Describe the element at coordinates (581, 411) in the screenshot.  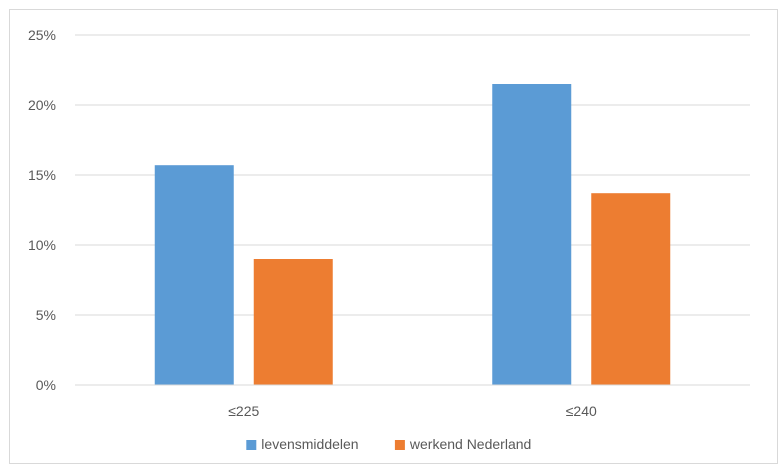
I see `x-tick-label: ≤240` at that location.